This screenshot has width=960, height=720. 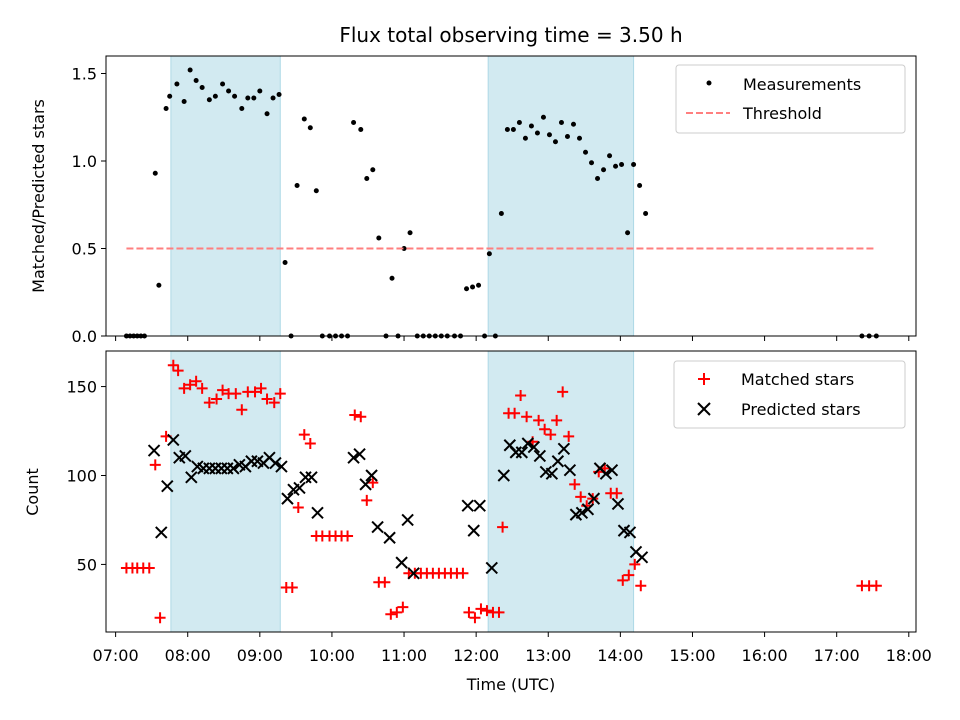 I want to click on count-y-tick-label-2: 150, so click(x=81, y=387).